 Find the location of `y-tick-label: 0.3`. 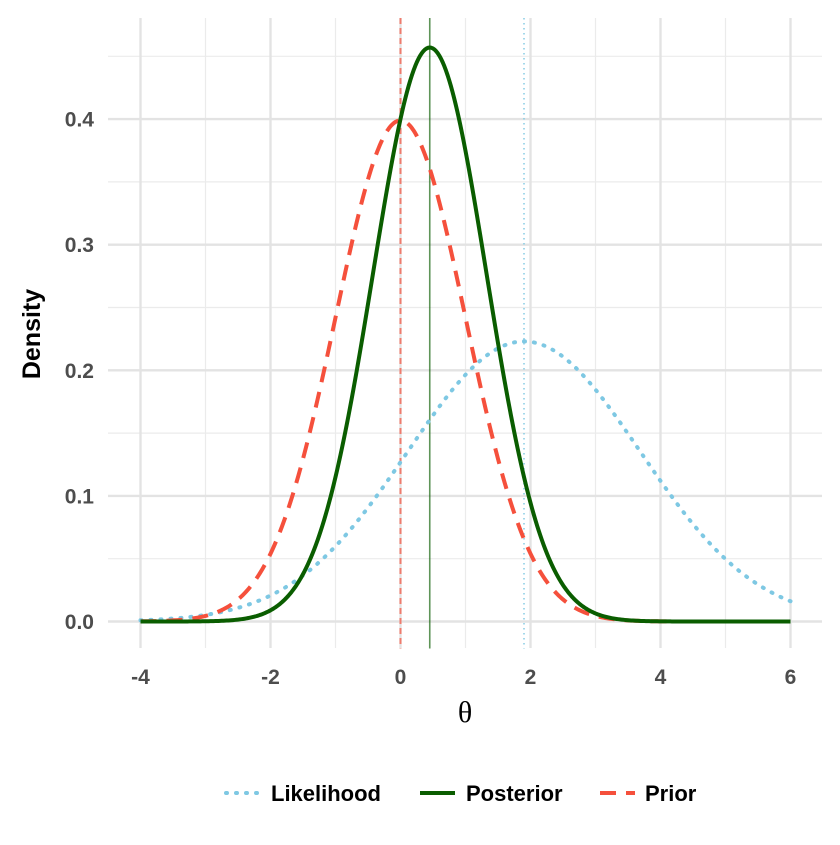

y-tick-label: 0.3 is located at coordinates (79, 245).